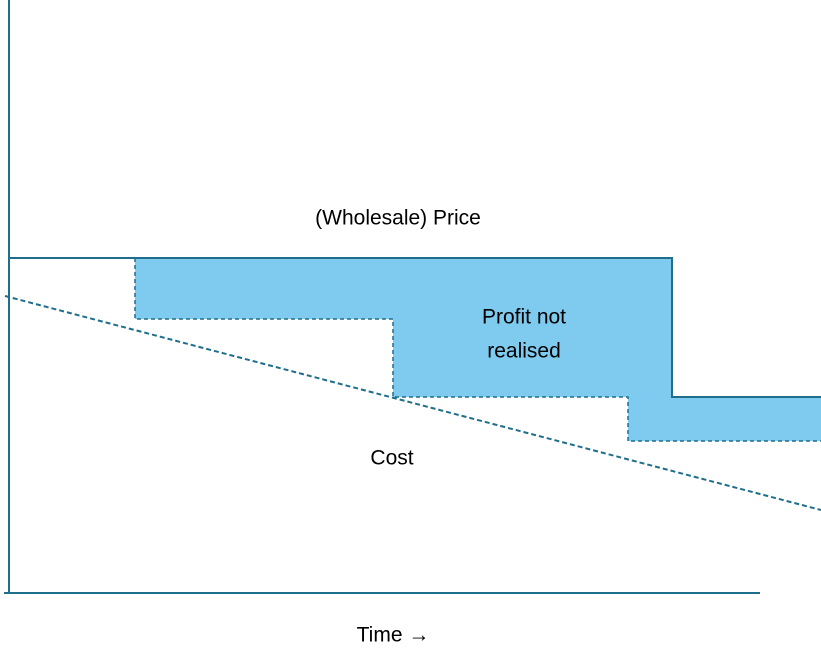 This screenshot has width=821, height=650. I want to click on price-label: (Wholesale) Price, so click(398, 218).